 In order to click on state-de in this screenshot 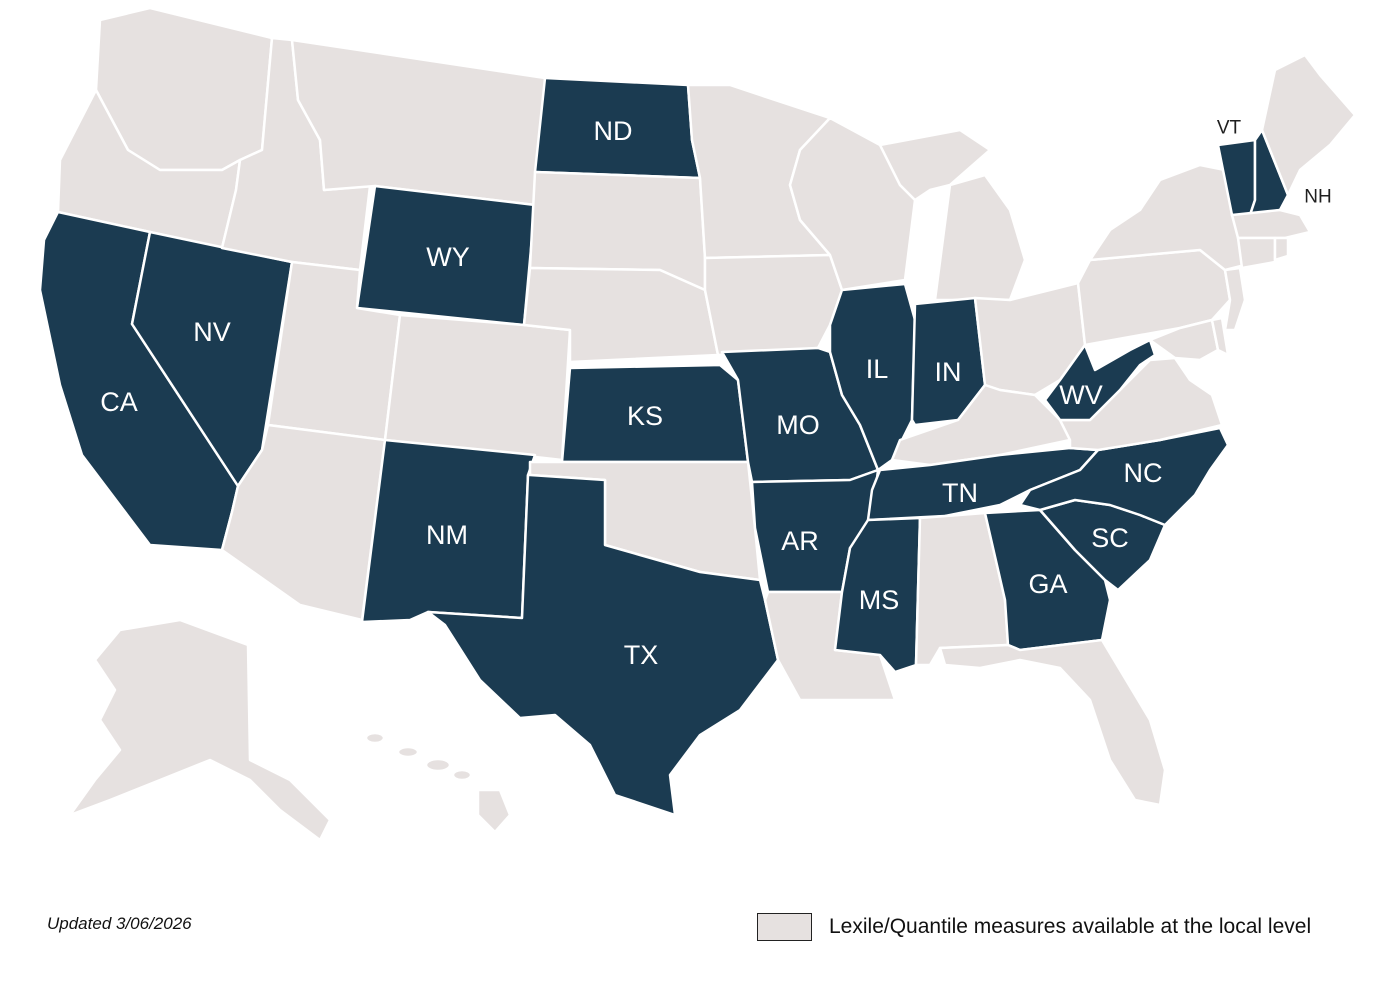, I will do `click(1220, 336)`.